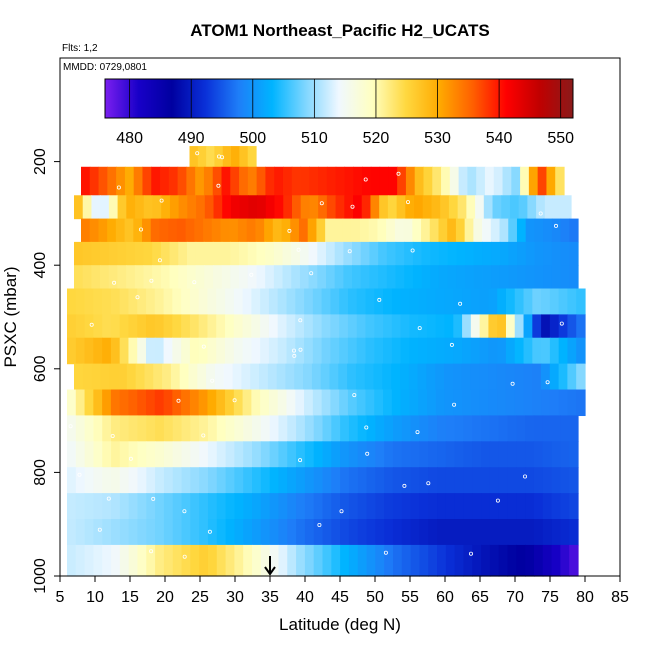 The image size is (650, 650). I want to click on chart-title: ATOM1 Northeast_Pacific H2_UCATS, so click(339, 30).